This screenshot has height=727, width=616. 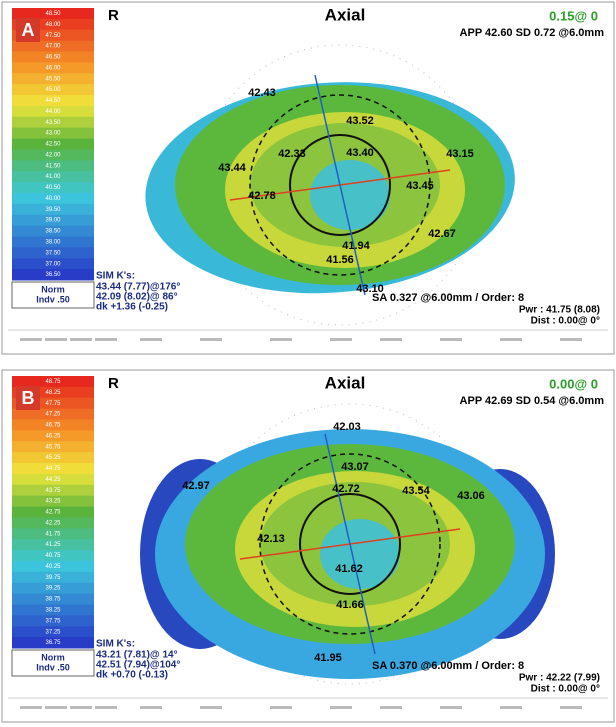 What do you see at coordinates (196, 486) in the screenshot?
I see `reading: 42.97` at bounding box center [196, 486].